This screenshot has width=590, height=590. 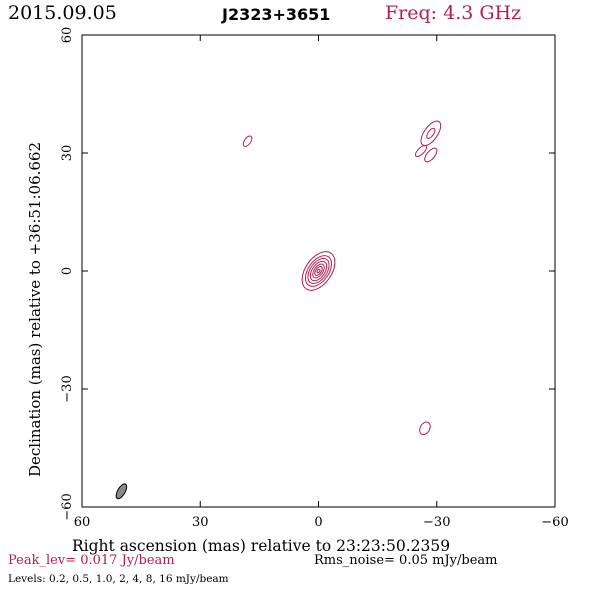 What do you see at coordinates (411, 13) in the screenshot?
I see `frequency-label-text: Freq:` at bounding box center [411, 13].